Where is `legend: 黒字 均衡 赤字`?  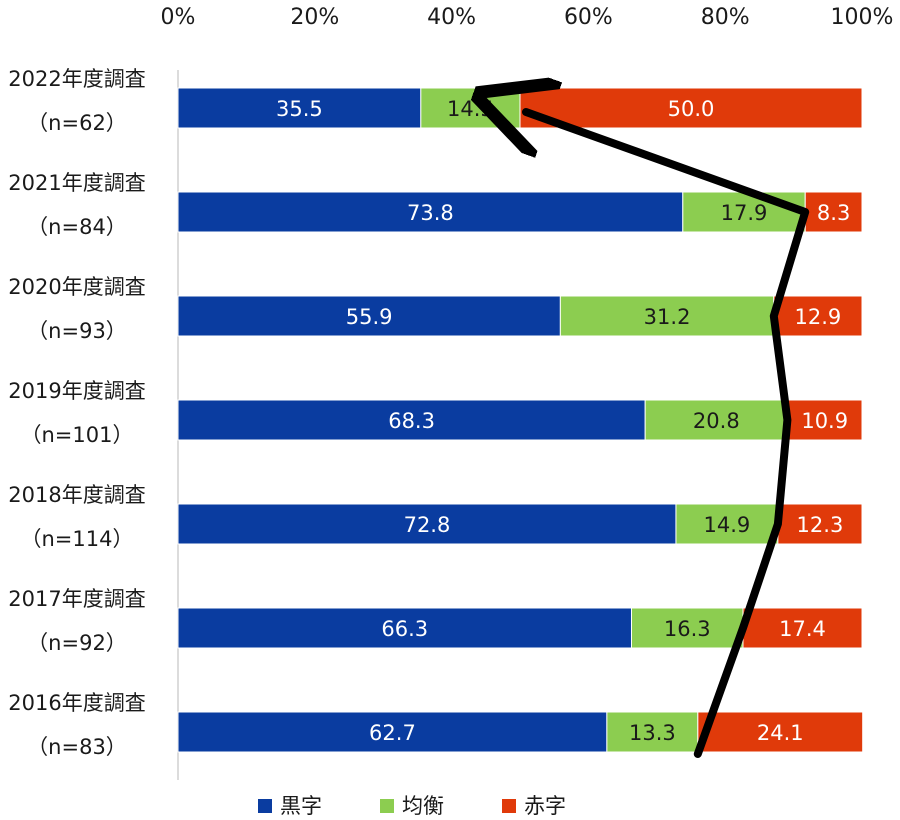 legend: 黒字 均衡 赤字 is located at coordinates (412, 806).